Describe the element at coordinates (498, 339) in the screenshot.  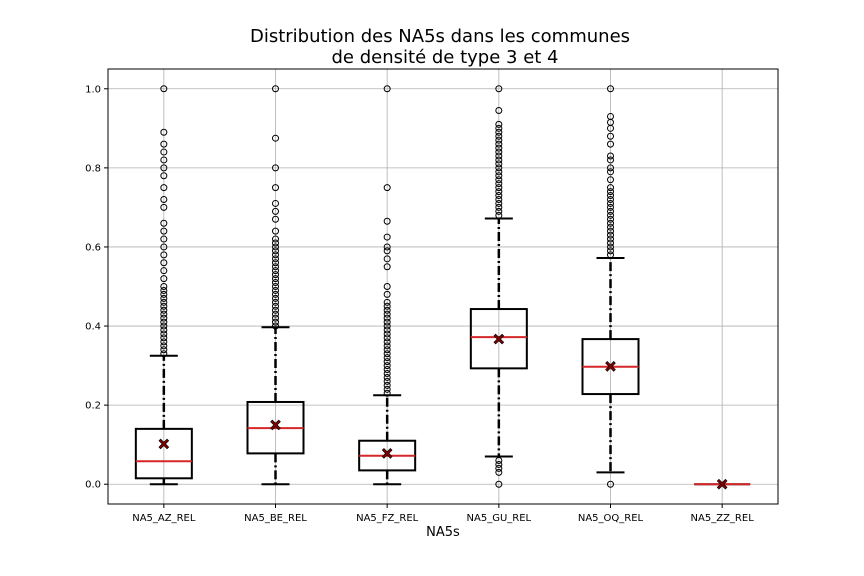
I see `box-iqr` at that location.